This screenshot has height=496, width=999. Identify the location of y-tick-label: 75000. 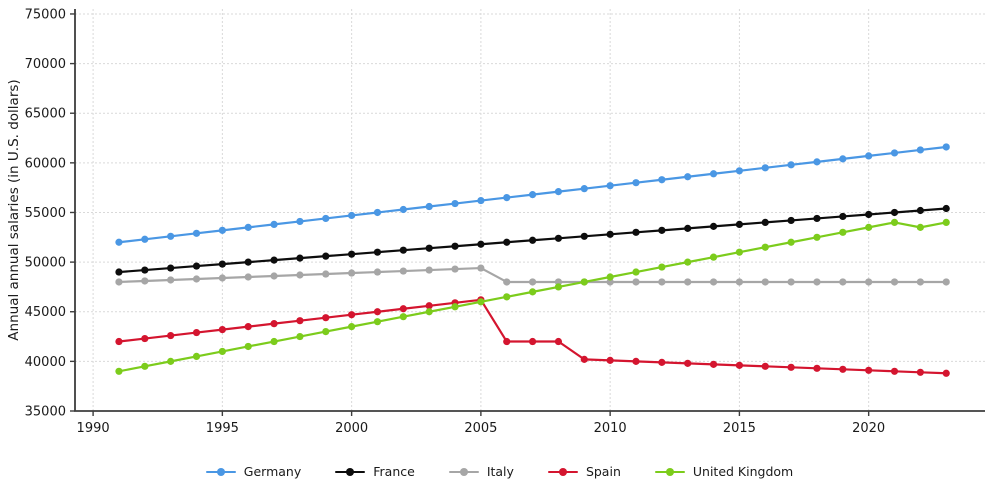
(45, 14).